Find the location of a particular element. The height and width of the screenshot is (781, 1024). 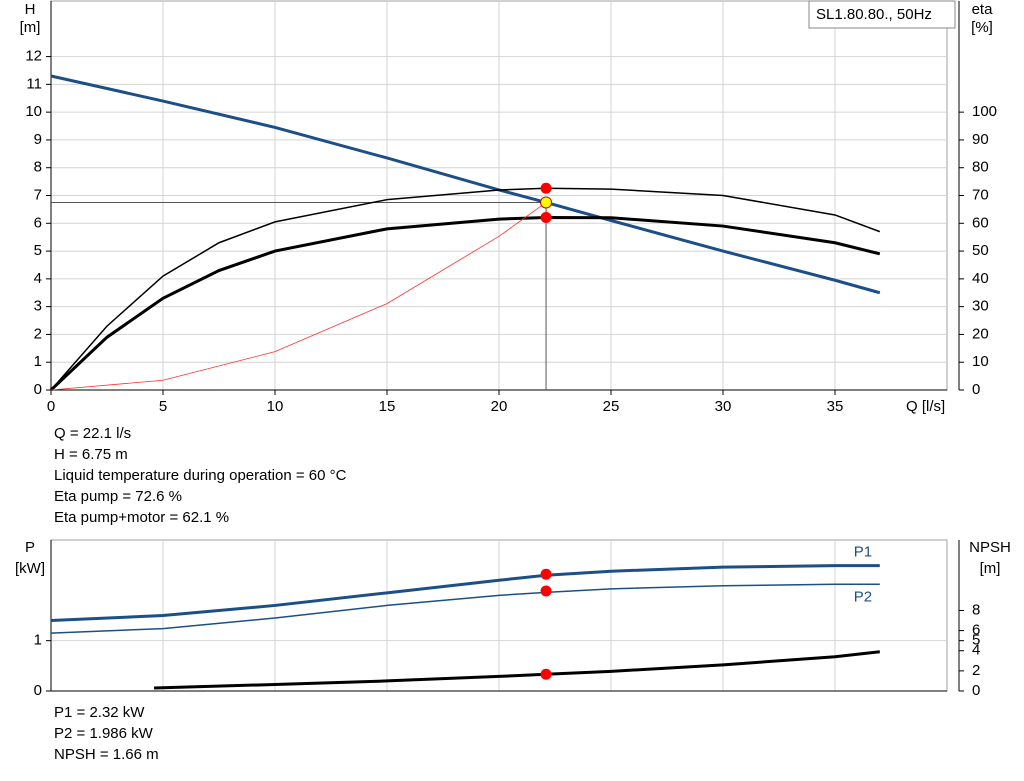

y-tick-label: 8 is located at coordinates (38, 167).